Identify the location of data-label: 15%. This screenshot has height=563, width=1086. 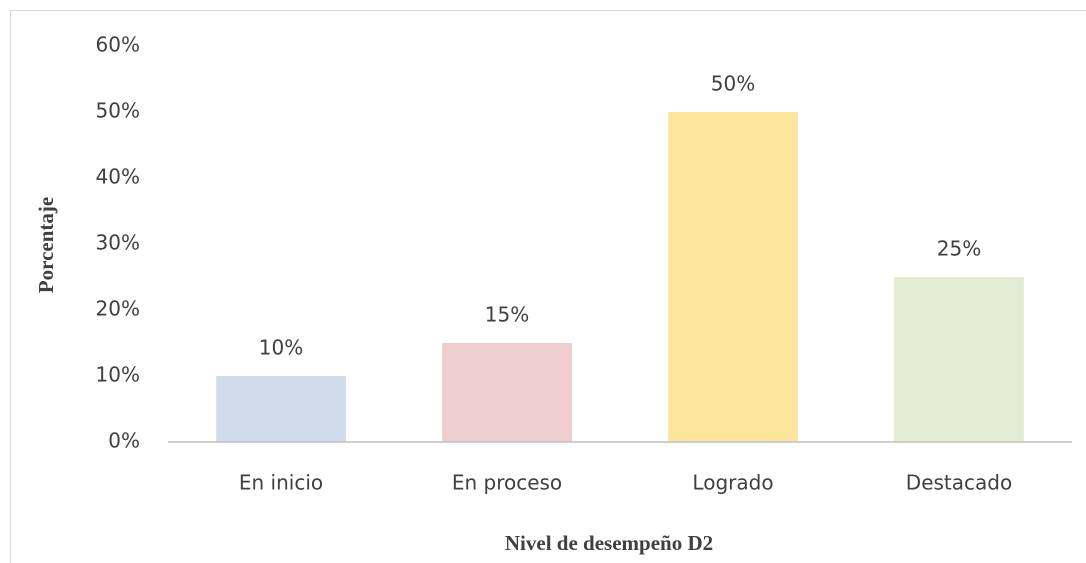
(507, 315).